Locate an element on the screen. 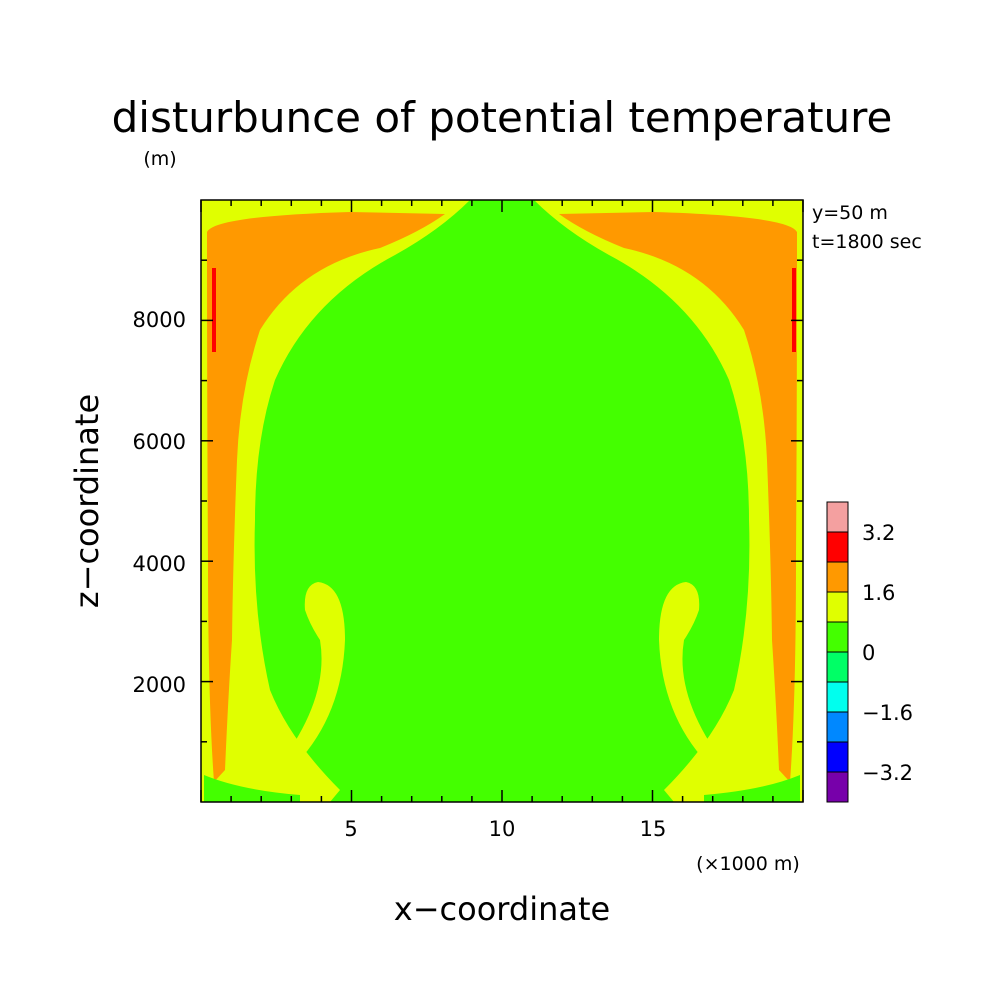 This screenshot has width=1004, height=1004. colorbar-label: −1.6 is located at coordinates (887, 713).